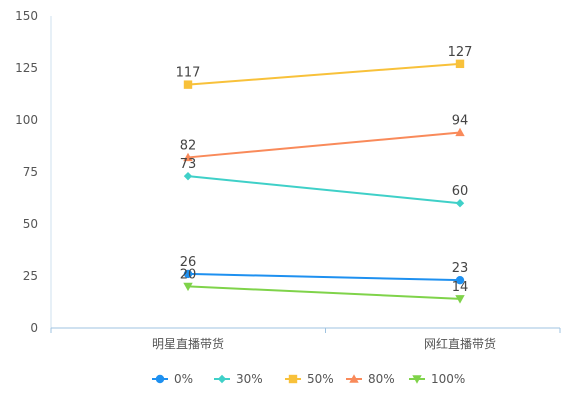  What do you see at coordinates (30, 172) in the screenshot?
I see `y-tick-label: 75` at bounding box center [30, 172].